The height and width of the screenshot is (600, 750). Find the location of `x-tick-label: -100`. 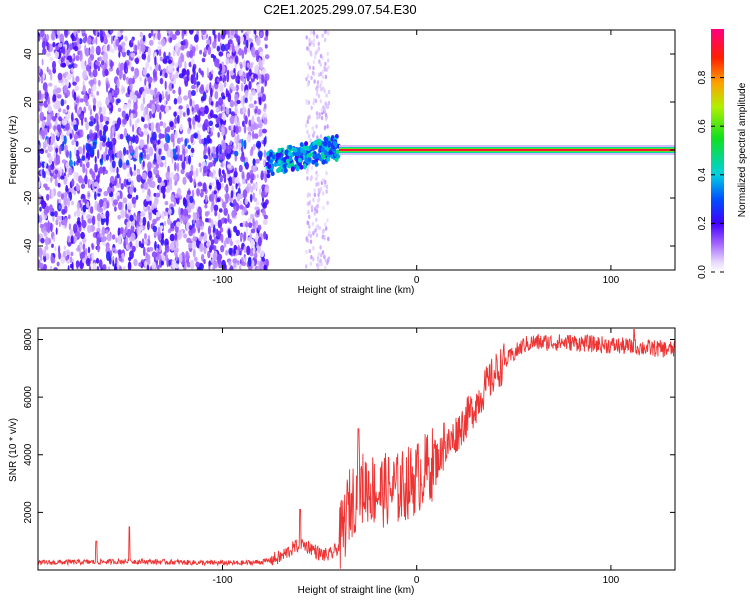

x-tick-label: -100 is located at coordinates (222, 580).